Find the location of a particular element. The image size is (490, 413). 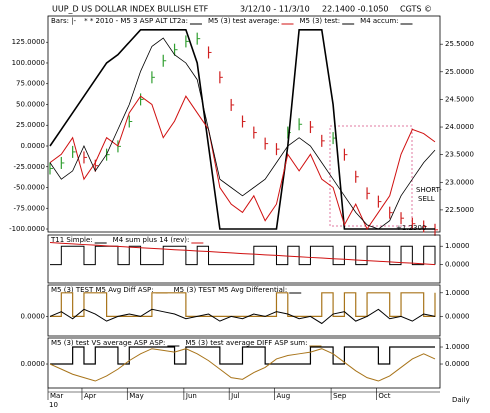

x-tick-label: Sep is located at coordinates (340, 396).